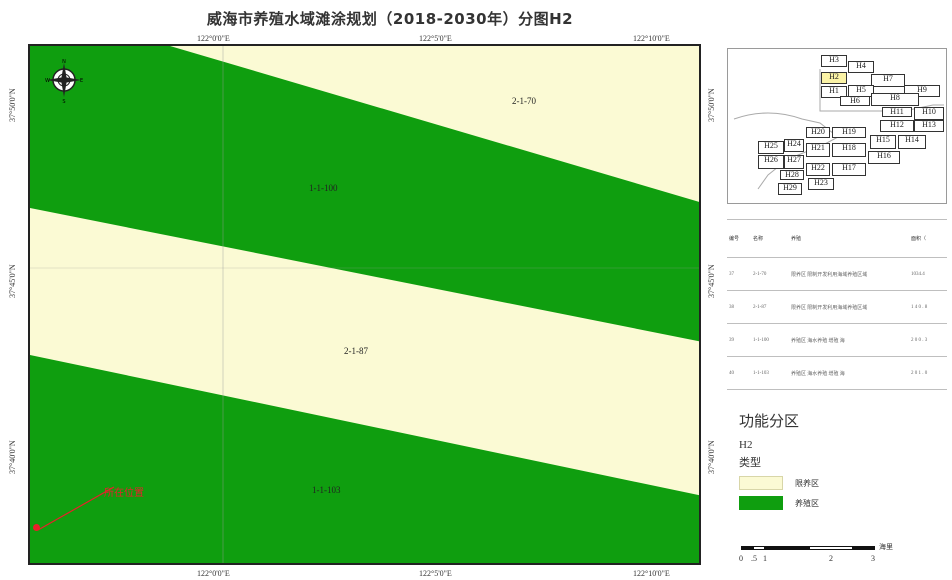  I want to click on index-cell: H10, so click(929, 113).